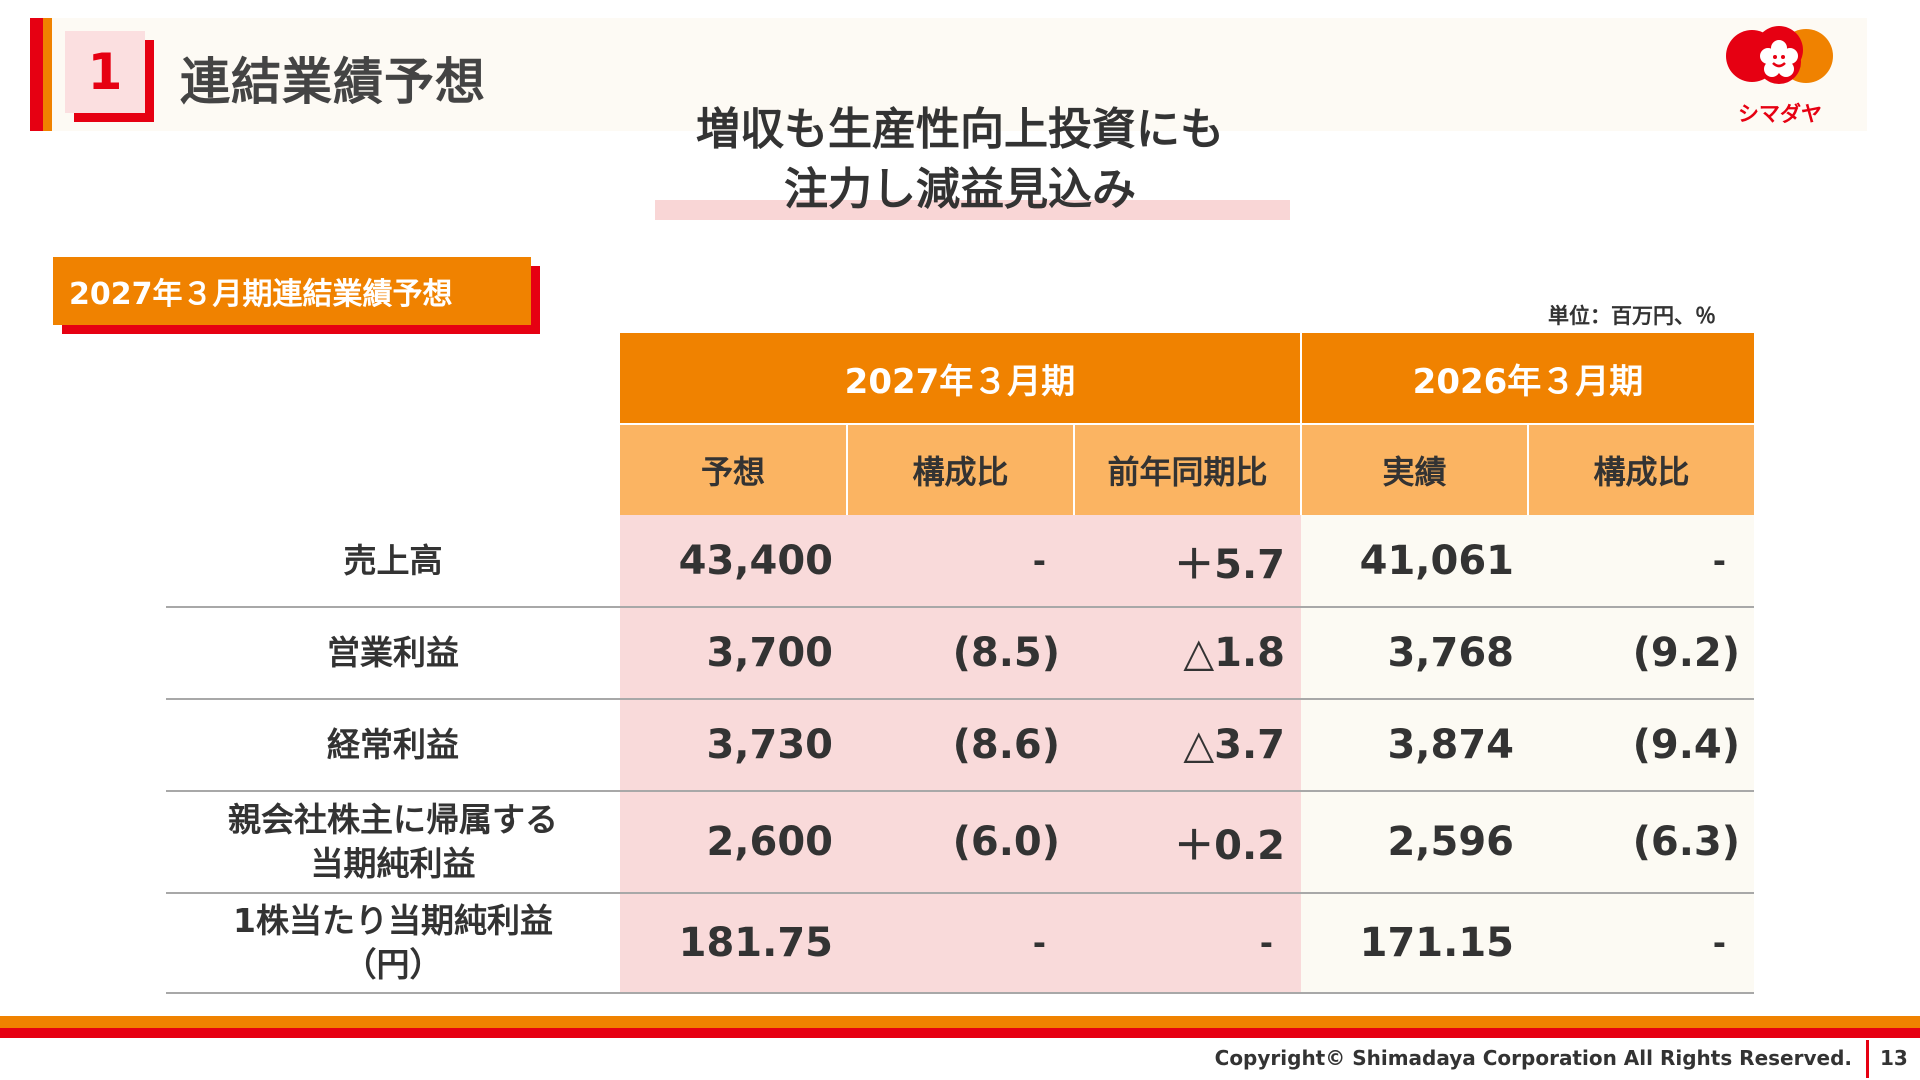 The image size is (1920, 1080). What do you see at coordinates (972, 210) in the screenshot?
I see `headline-highlight` at bounding box center [972, 210].